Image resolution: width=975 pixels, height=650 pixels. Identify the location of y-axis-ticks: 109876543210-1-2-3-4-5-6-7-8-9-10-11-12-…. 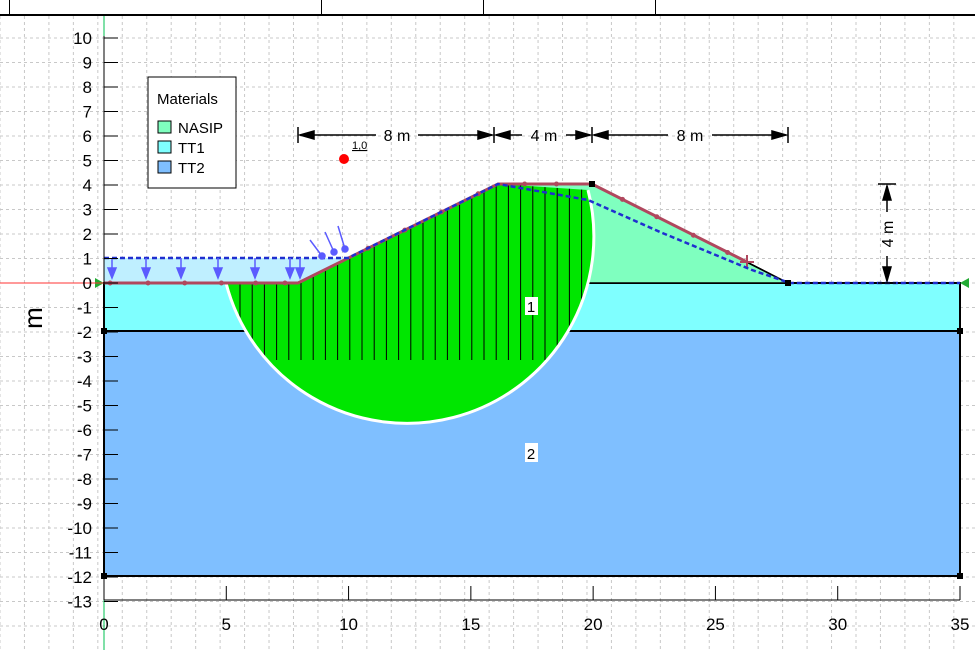
(92, 320).